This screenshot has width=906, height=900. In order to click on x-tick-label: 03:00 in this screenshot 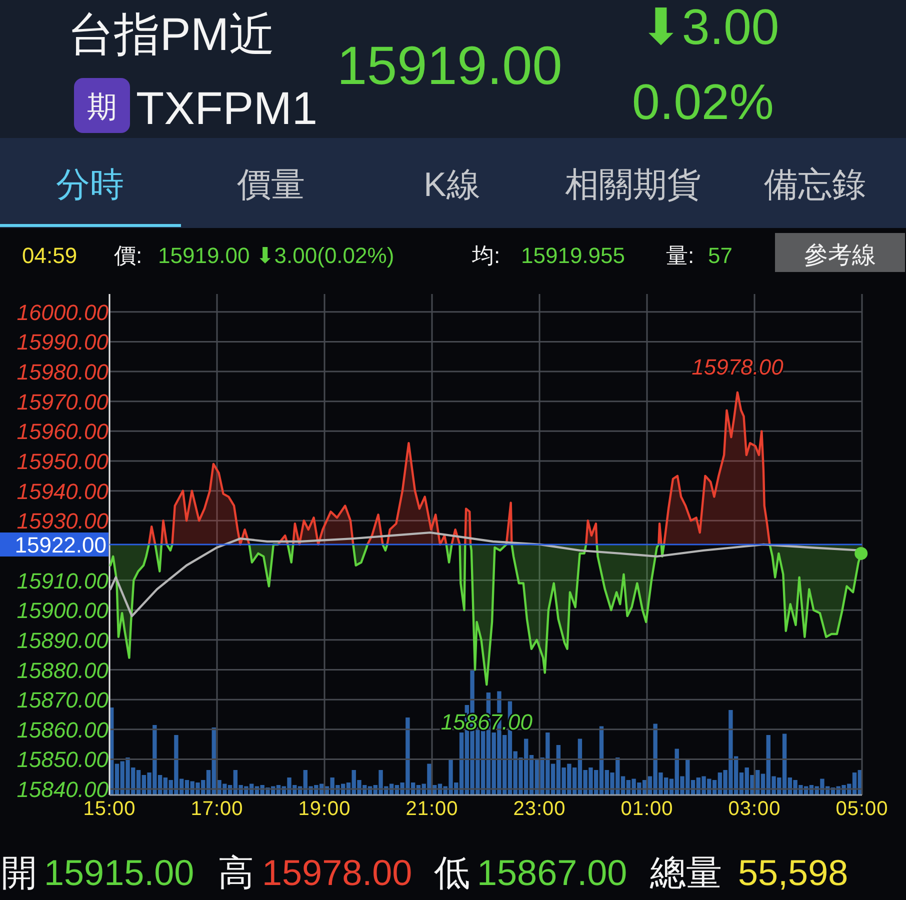, I will do `click(754, 809)`.